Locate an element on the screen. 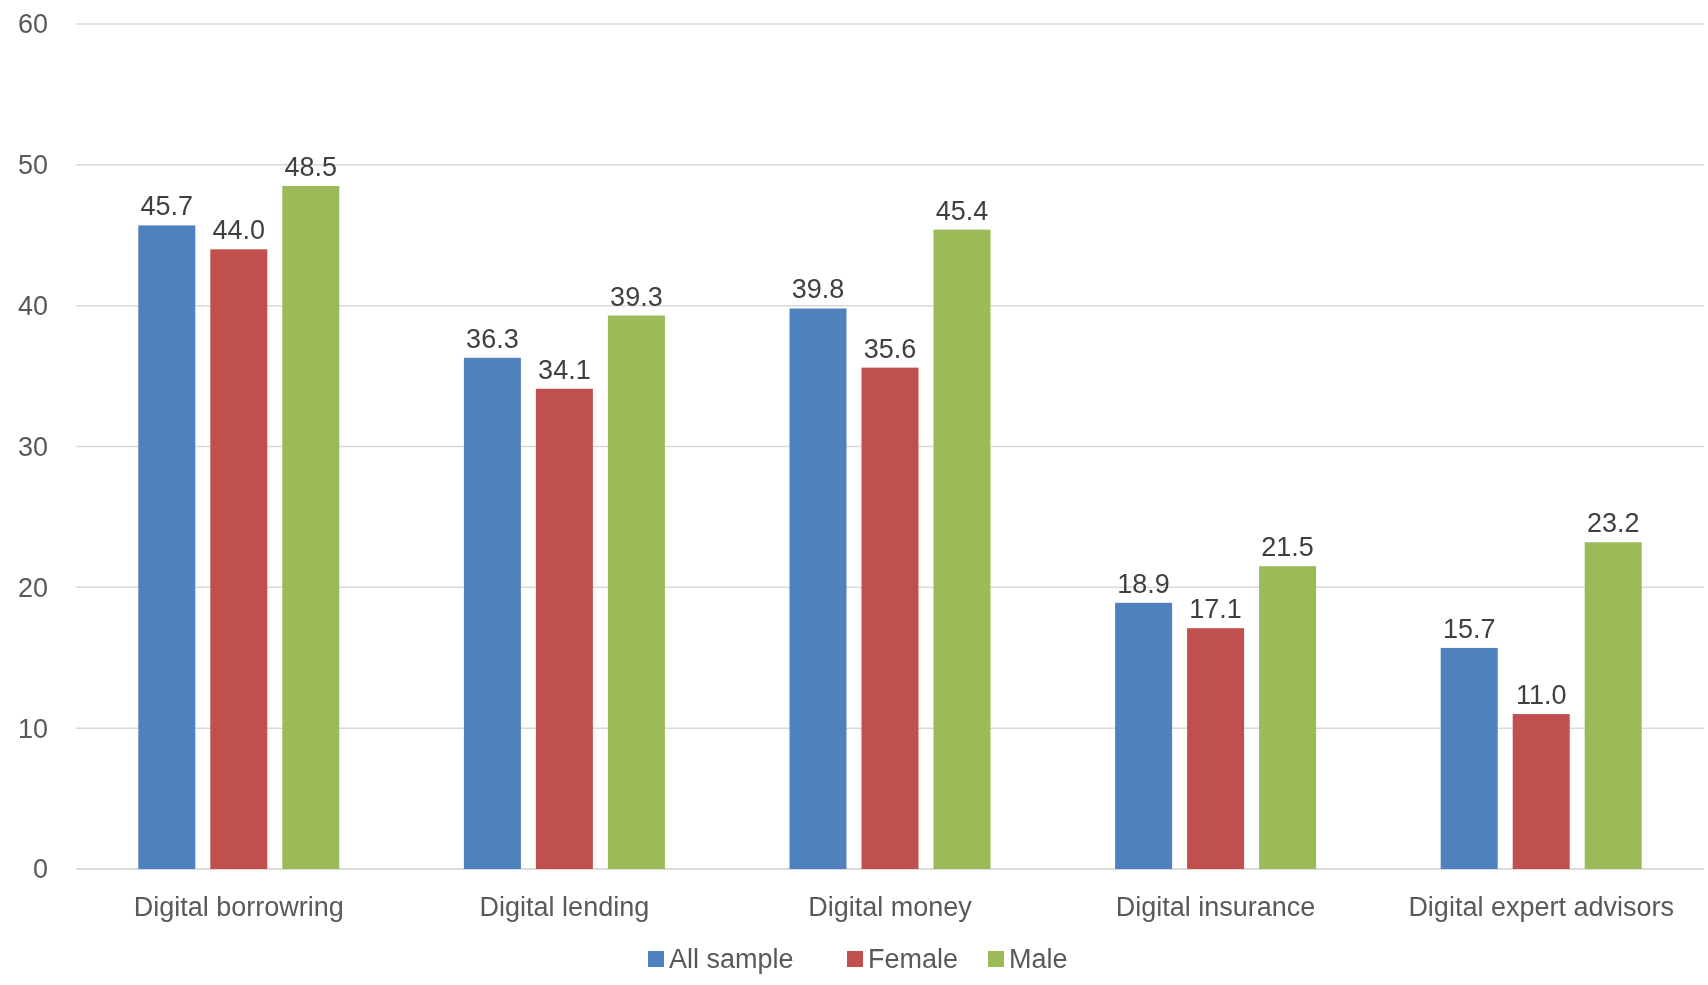  data-label: 36.3 is located at coordinates (492, 338).